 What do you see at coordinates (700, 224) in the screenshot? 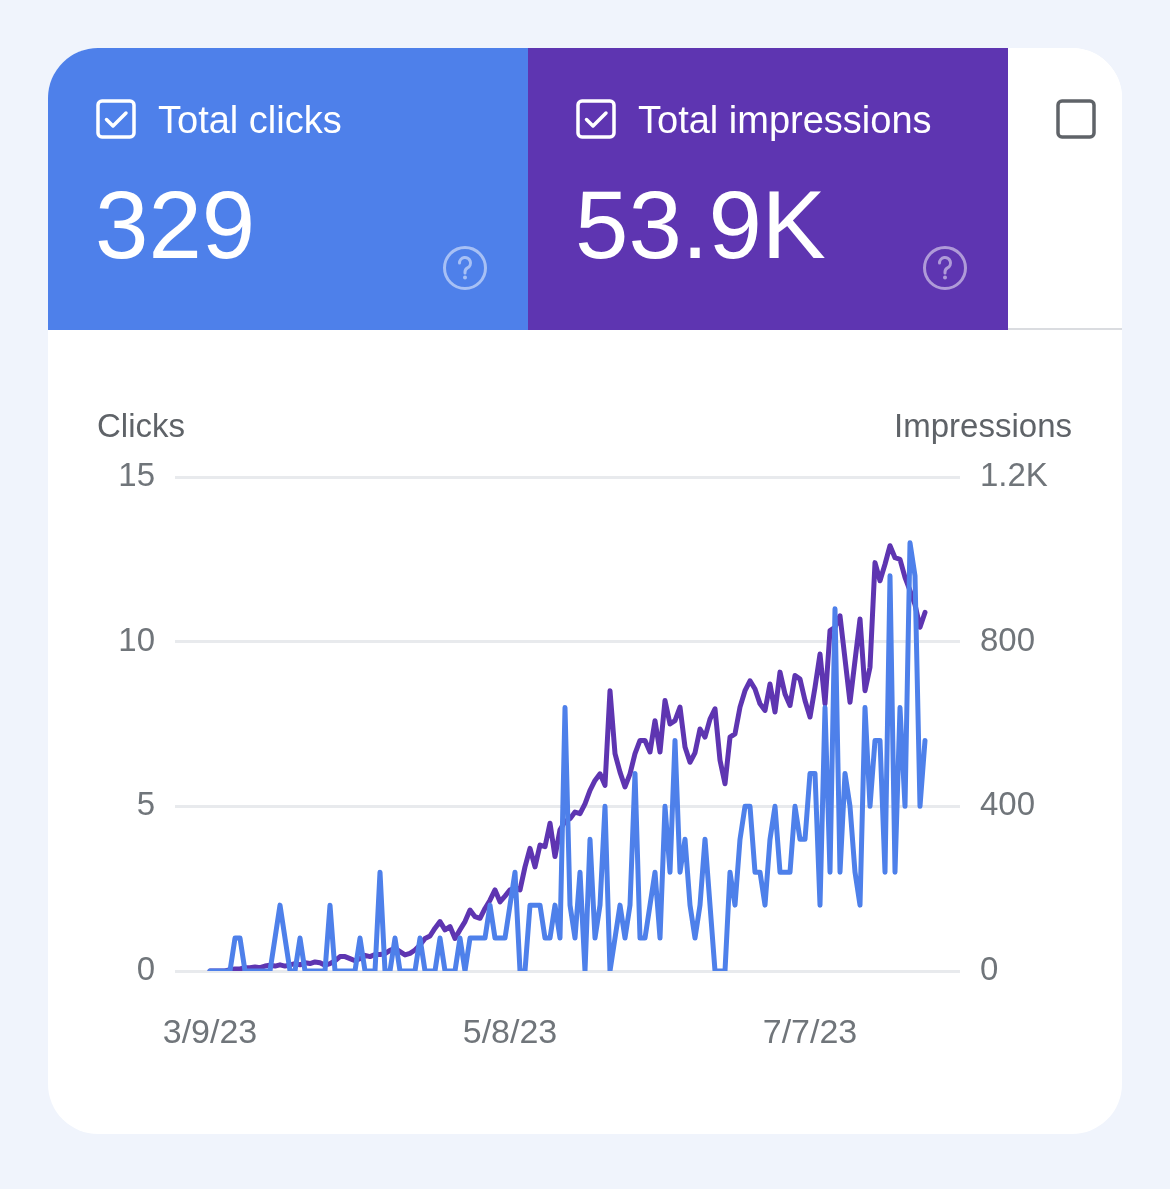
I see `text: 53.9K` at bounding box center [700, 224].